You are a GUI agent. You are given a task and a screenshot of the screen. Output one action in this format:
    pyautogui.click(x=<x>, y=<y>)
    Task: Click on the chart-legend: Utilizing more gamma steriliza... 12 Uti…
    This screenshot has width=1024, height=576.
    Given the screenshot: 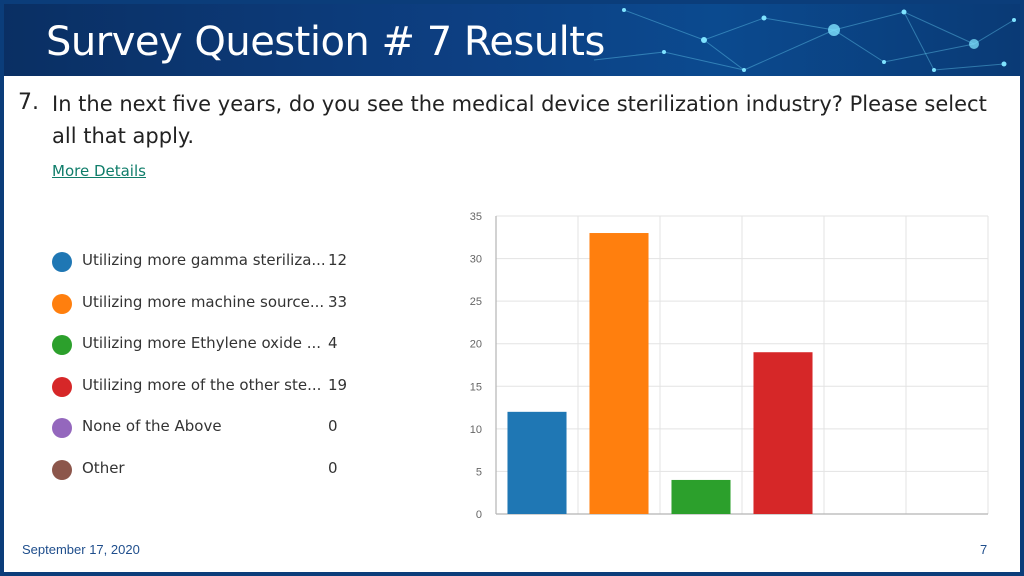 What is the action you would take?
    pyautogui.click(x=205, y=372)
    